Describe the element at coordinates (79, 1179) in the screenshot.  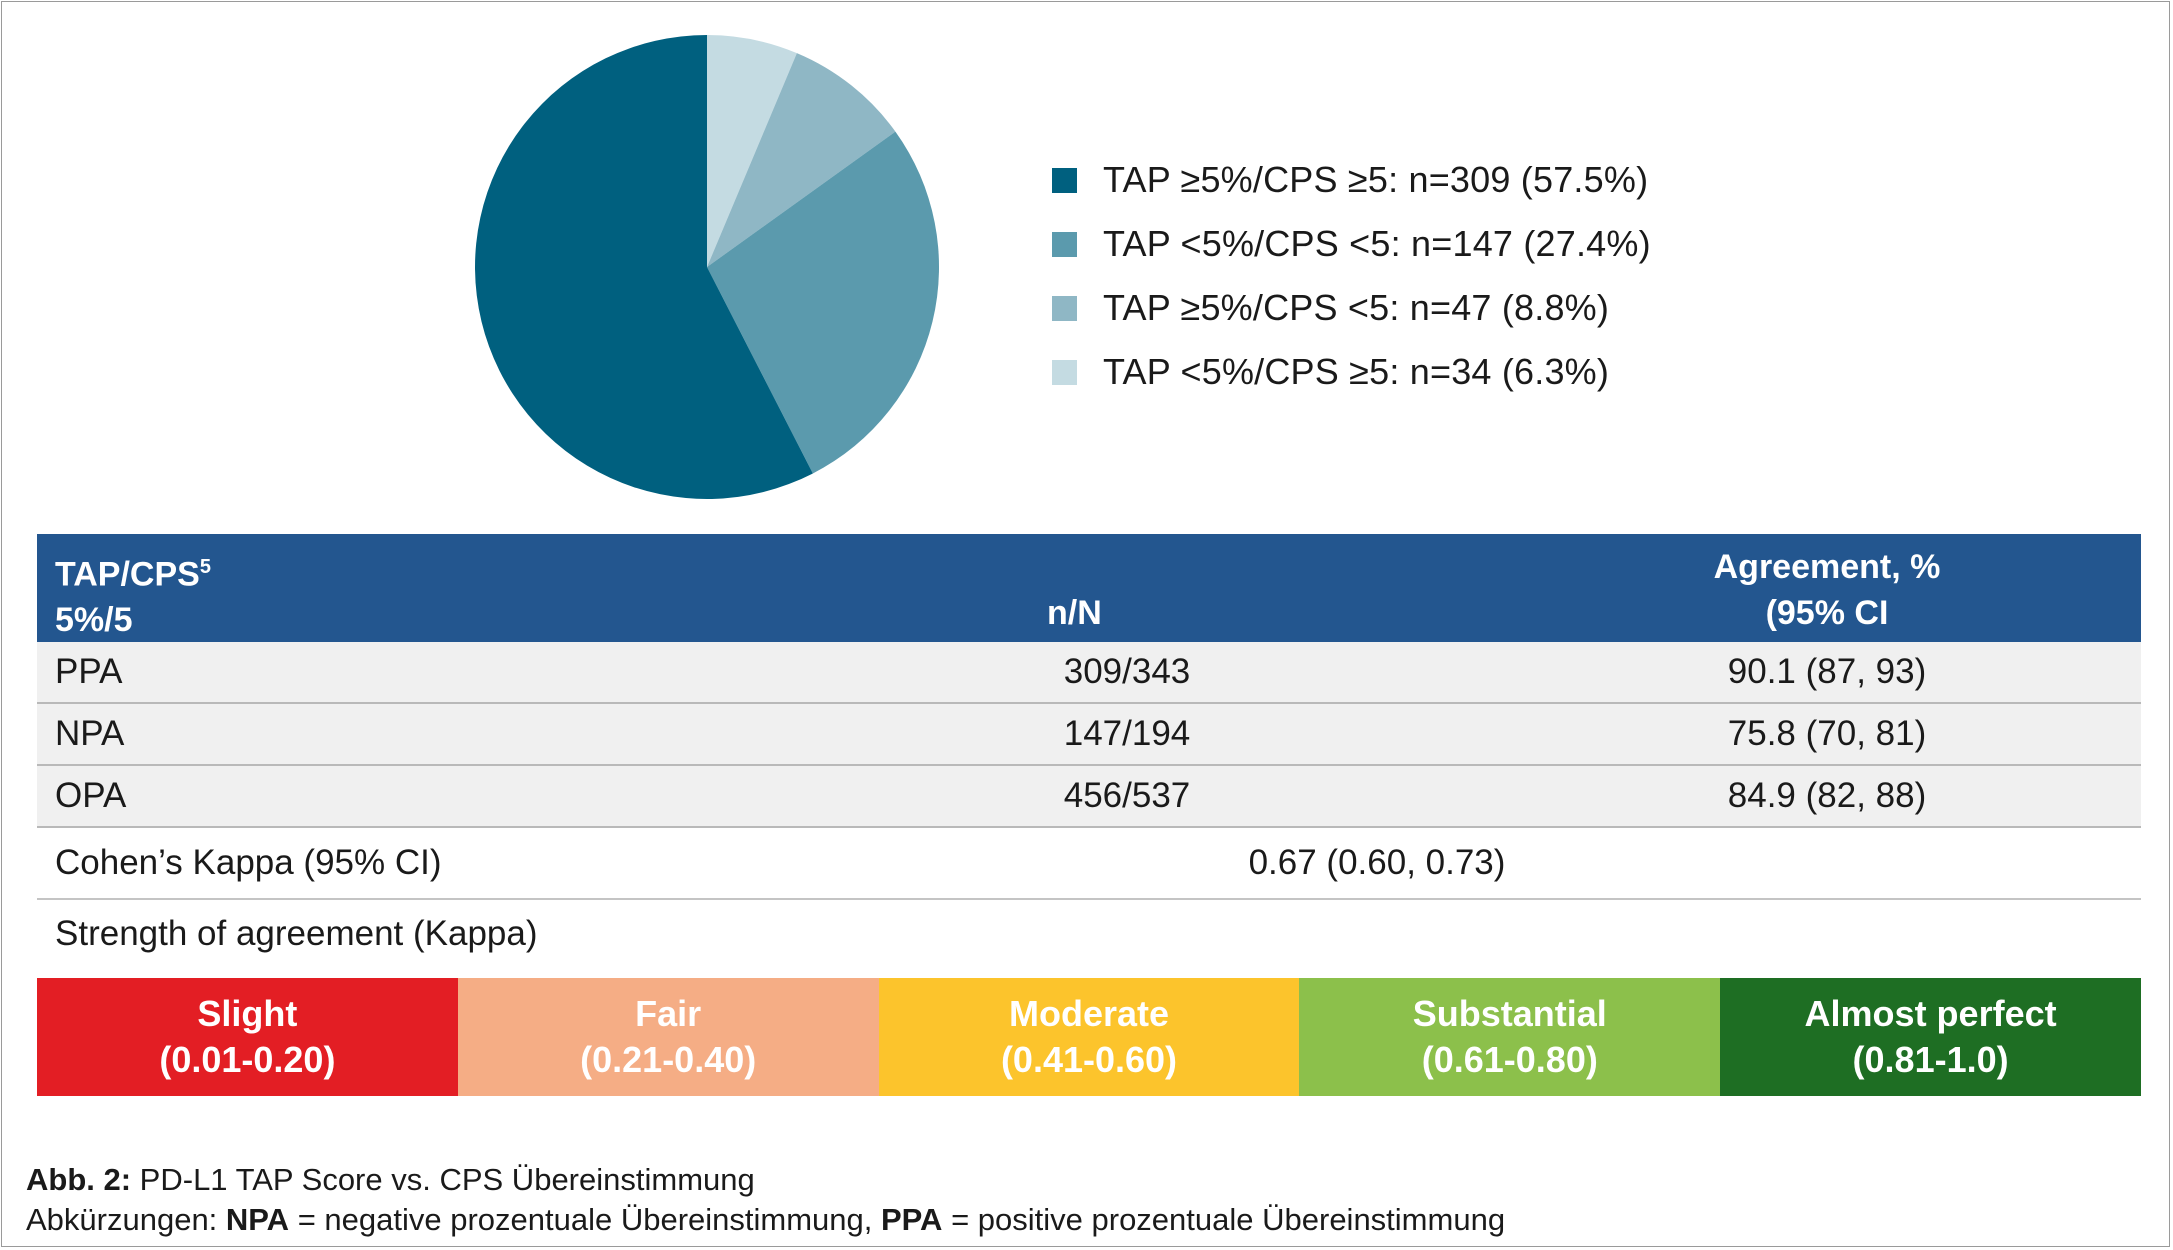
I see `caption-fig-label: Abb. 2:` at that location.